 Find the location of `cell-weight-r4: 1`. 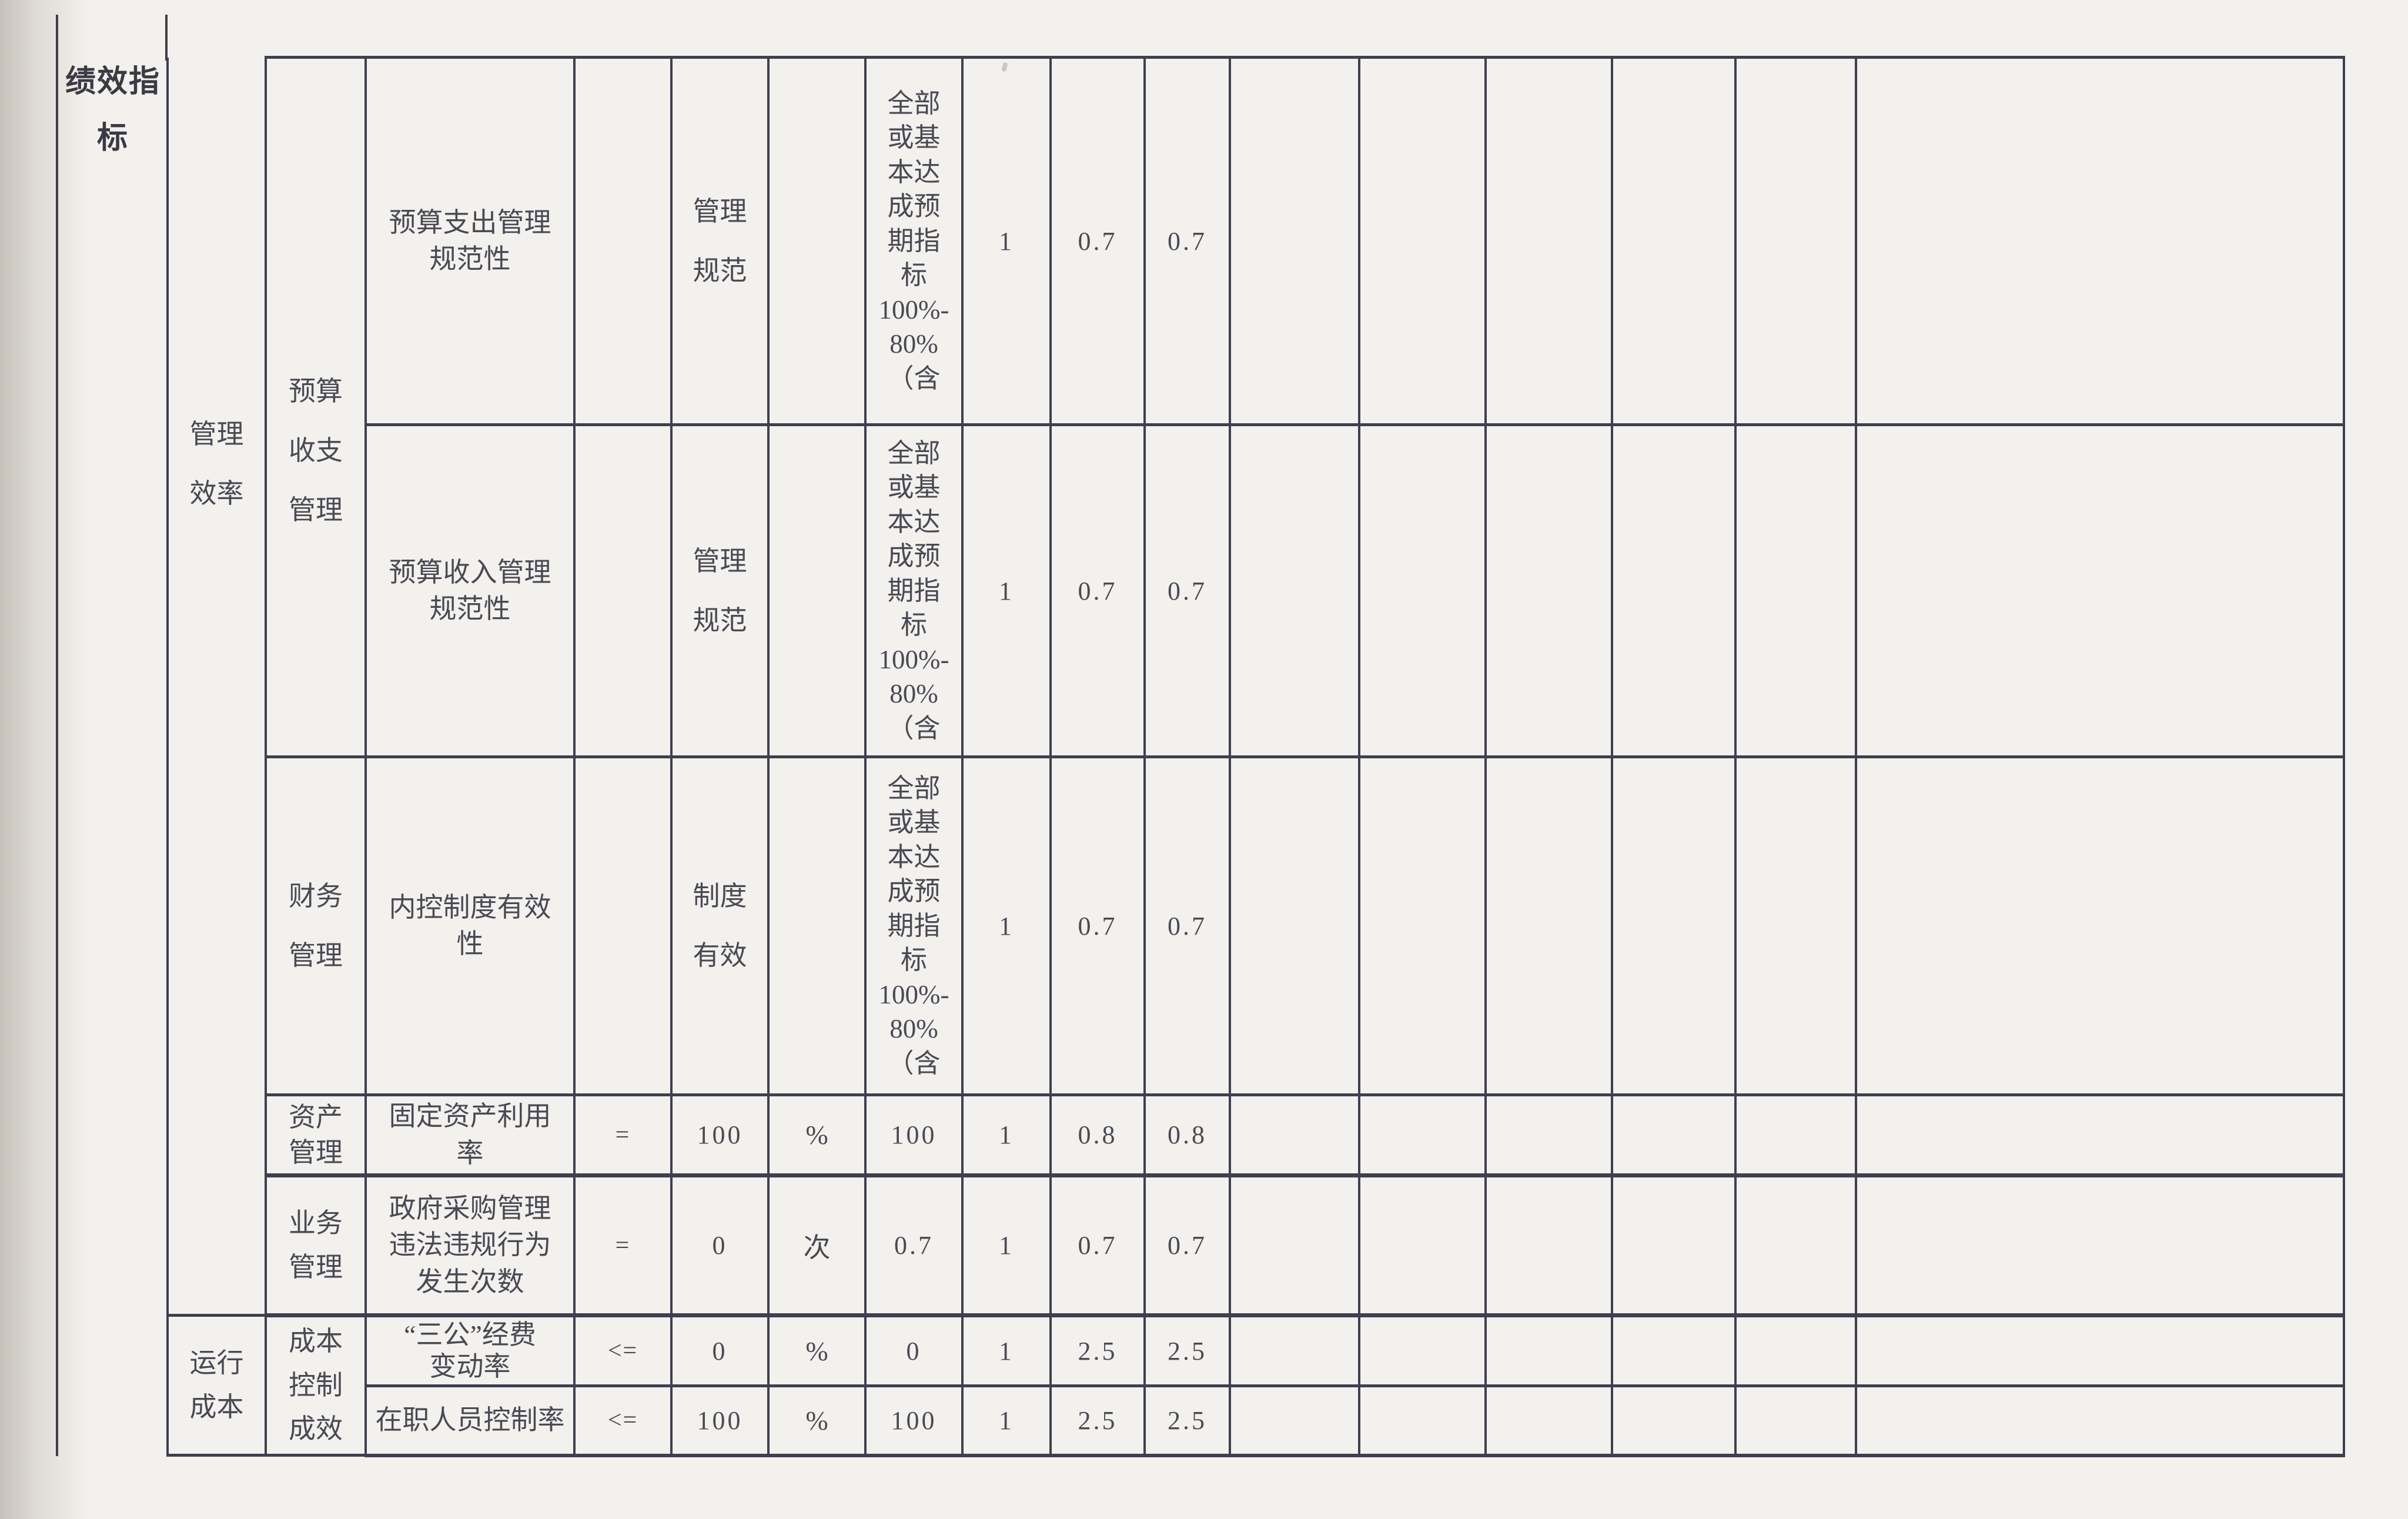

cell-weight-r4: 1 is located at coordinates (1006, 1135).